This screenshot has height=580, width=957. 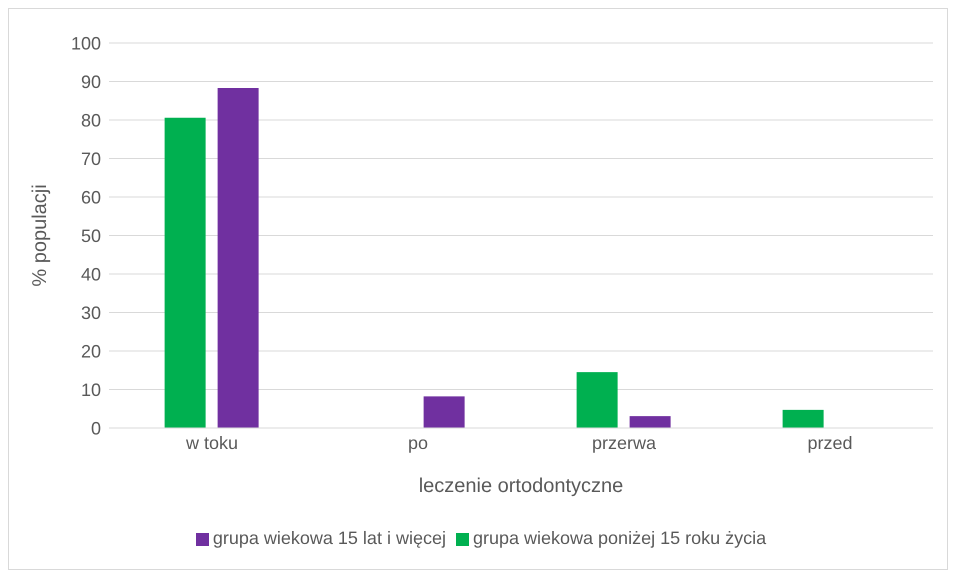 What do you see at coordinates (90, 236) in the screenshot?
I see `y-tick-label: 50` at bounding box center [90, 236].